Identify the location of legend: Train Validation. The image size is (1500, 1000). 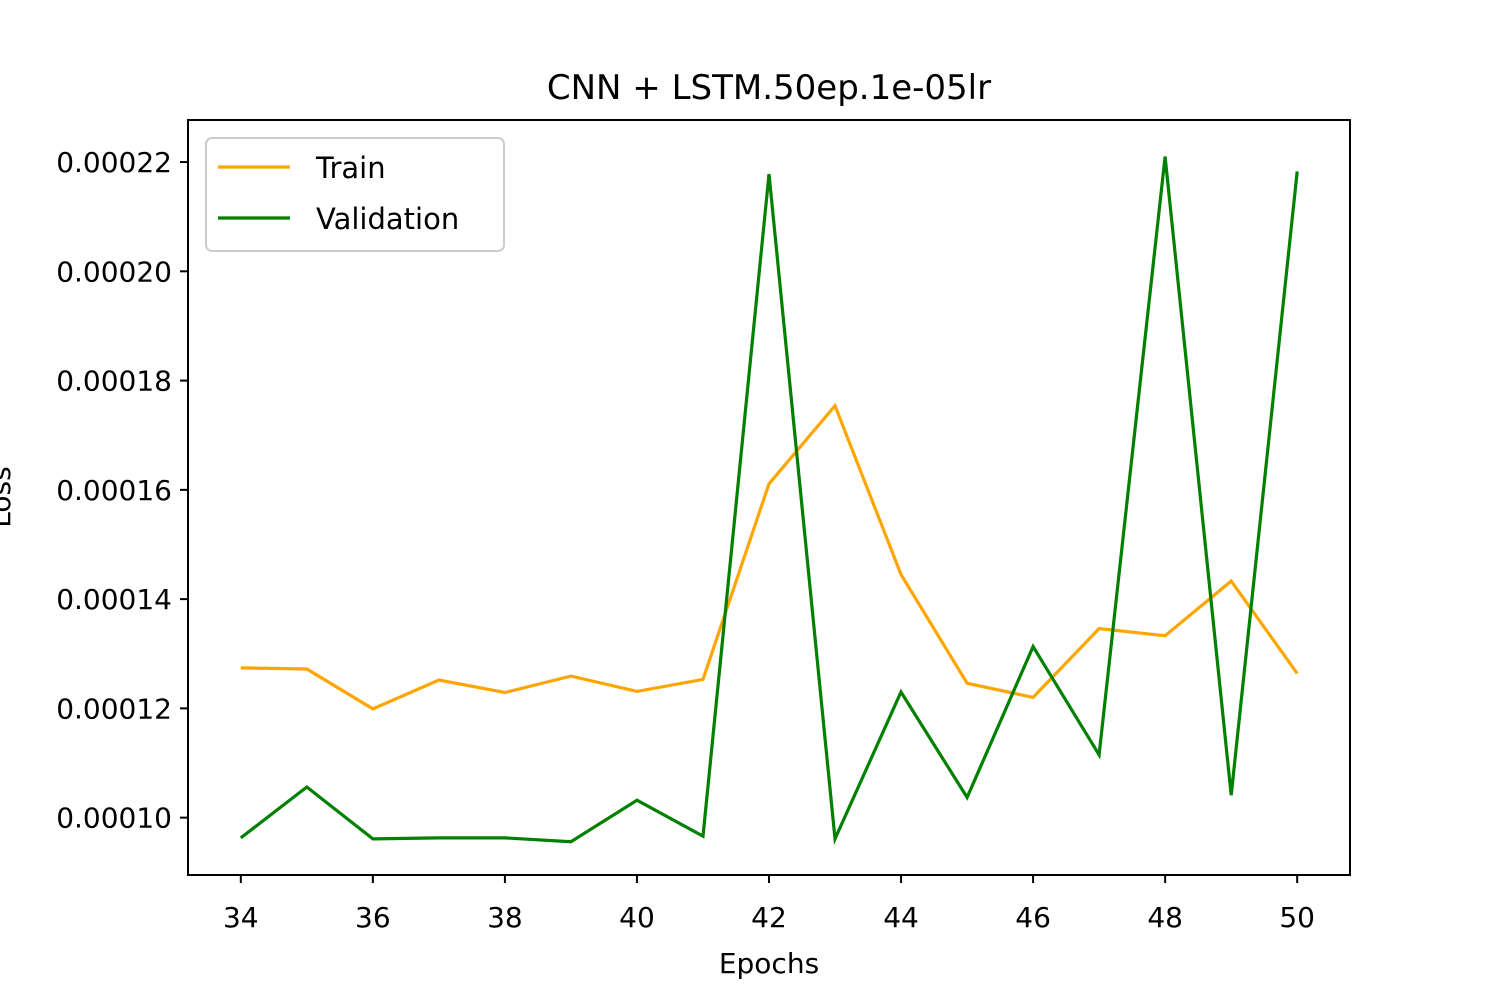
(355, 194).